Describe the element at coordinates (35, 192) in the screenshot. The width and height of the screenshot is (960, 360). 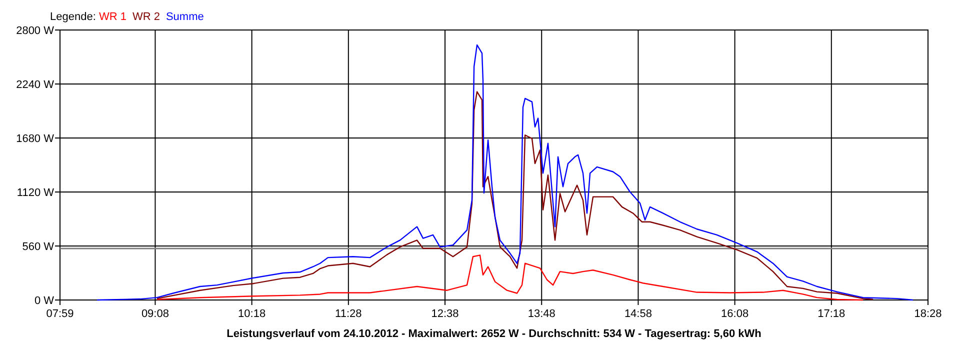
I see `y-tick-label: 1120 W` at that location.